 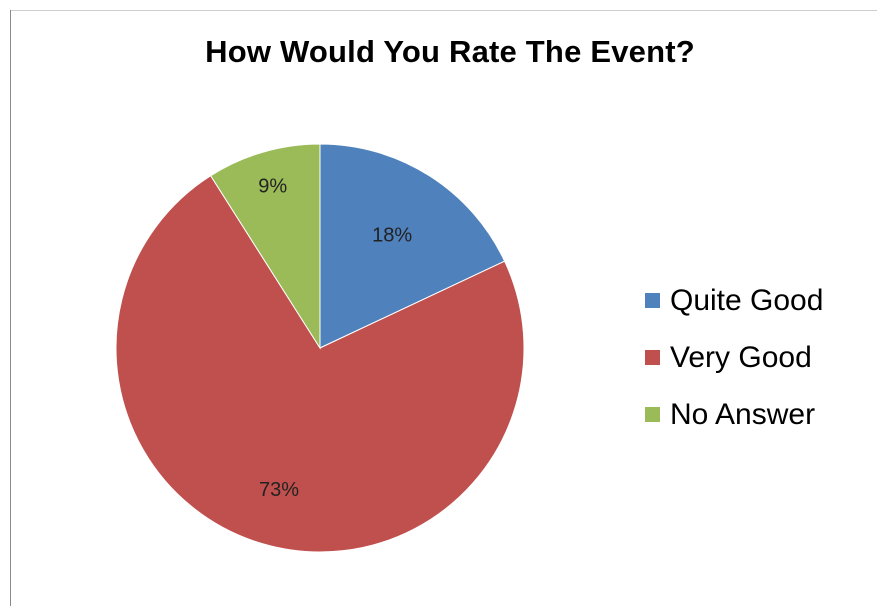 What do you see at coordinates (10, 308) in the screenshot?
I see `frame-border-left` at bounding box center [10, 308].